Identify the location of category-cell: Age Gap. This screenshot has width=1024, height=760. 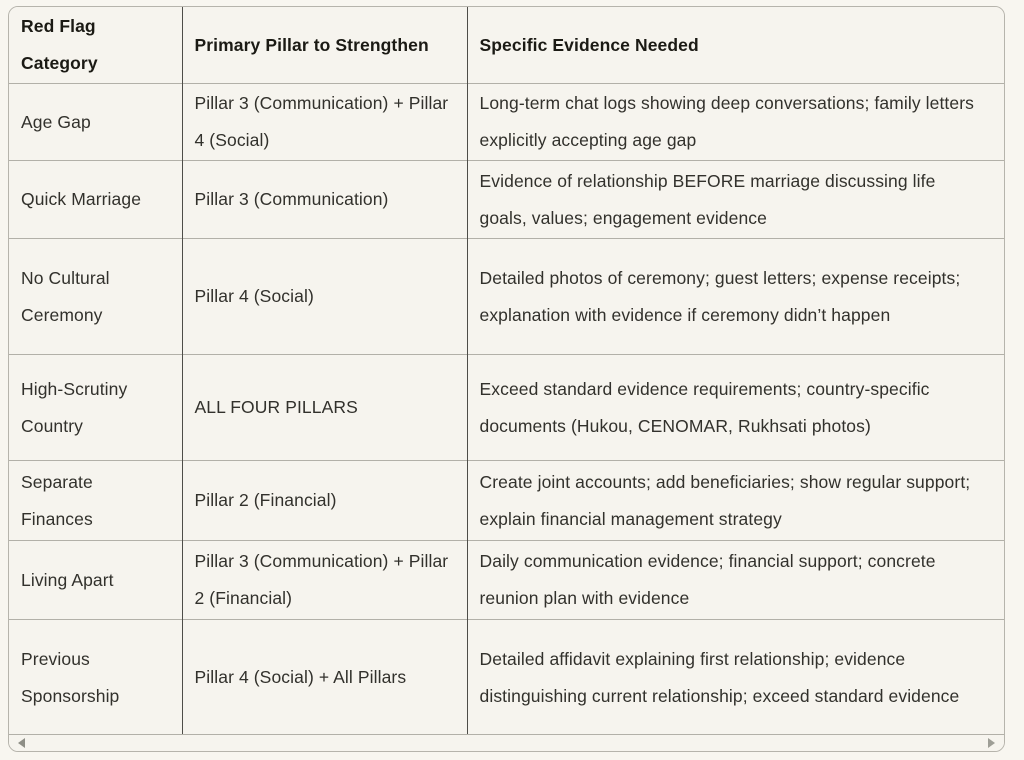
(96, 122).